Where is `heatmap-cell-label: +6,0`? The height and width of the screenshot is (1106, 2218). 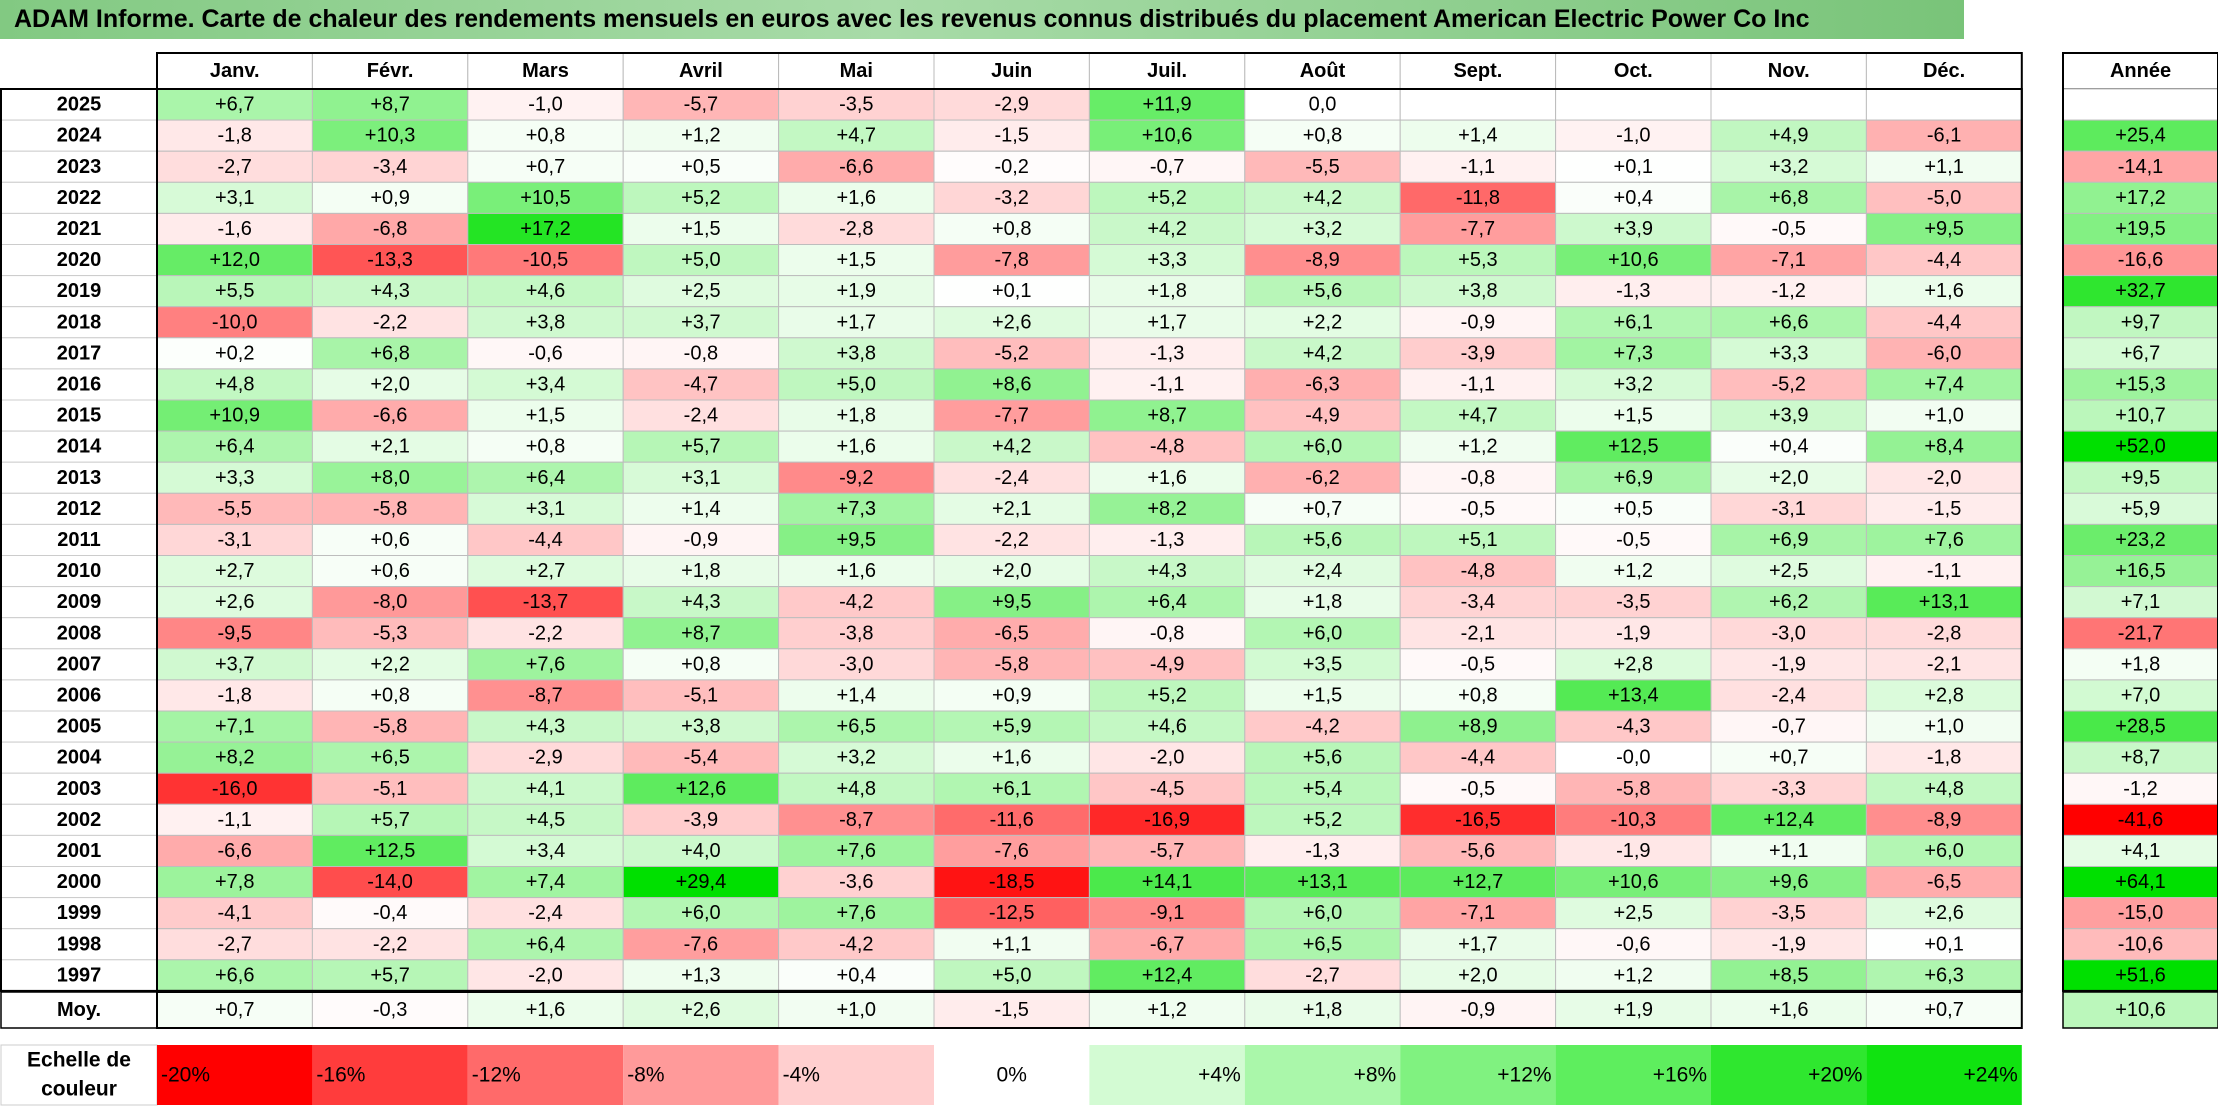
heatmap-cell-label: +6,0 is located at coordinates (1322, 447).